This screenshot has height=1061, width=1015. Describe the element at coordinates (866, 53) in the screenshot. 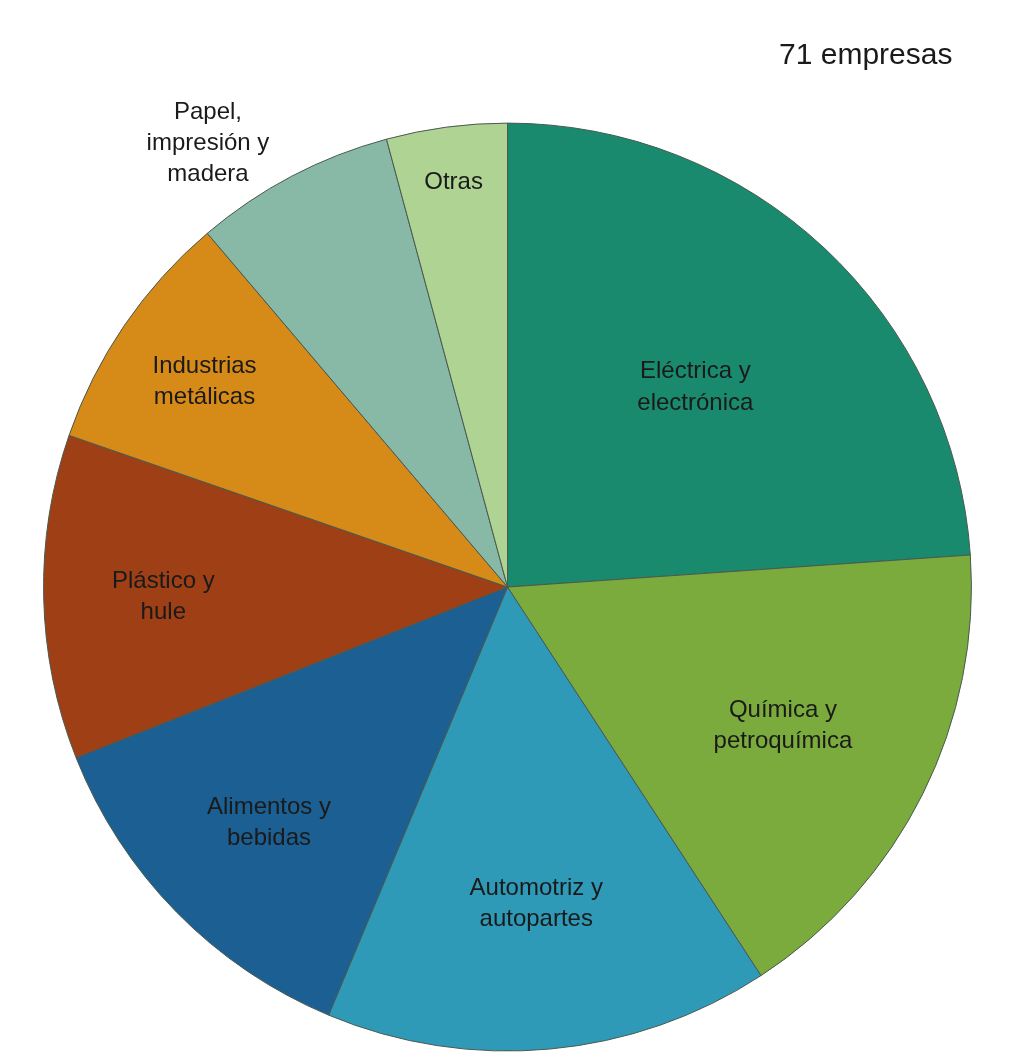

I see `text: 71 empresas` at that location.